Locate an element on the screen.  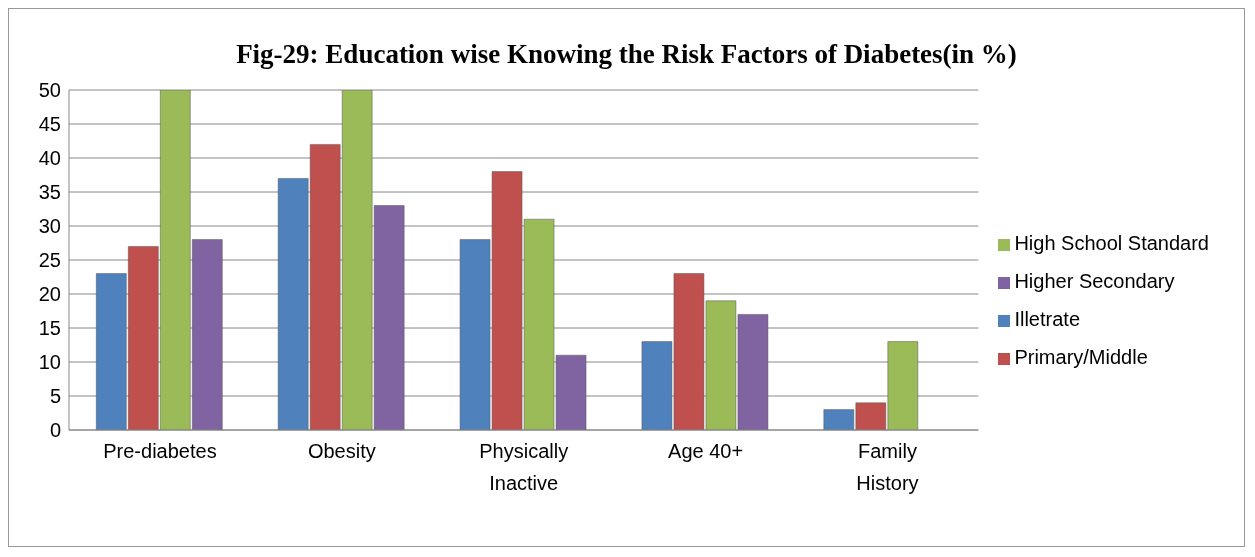
x-tick-label: Obesity is located at coordinates (341, 451).